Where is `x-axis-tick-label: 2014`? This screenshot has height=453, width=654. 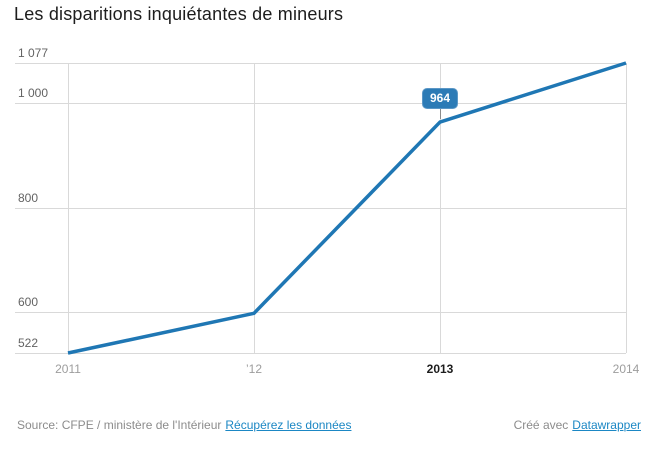
x-axis-tick-label: 2014 is located at coordinates (626, 369).